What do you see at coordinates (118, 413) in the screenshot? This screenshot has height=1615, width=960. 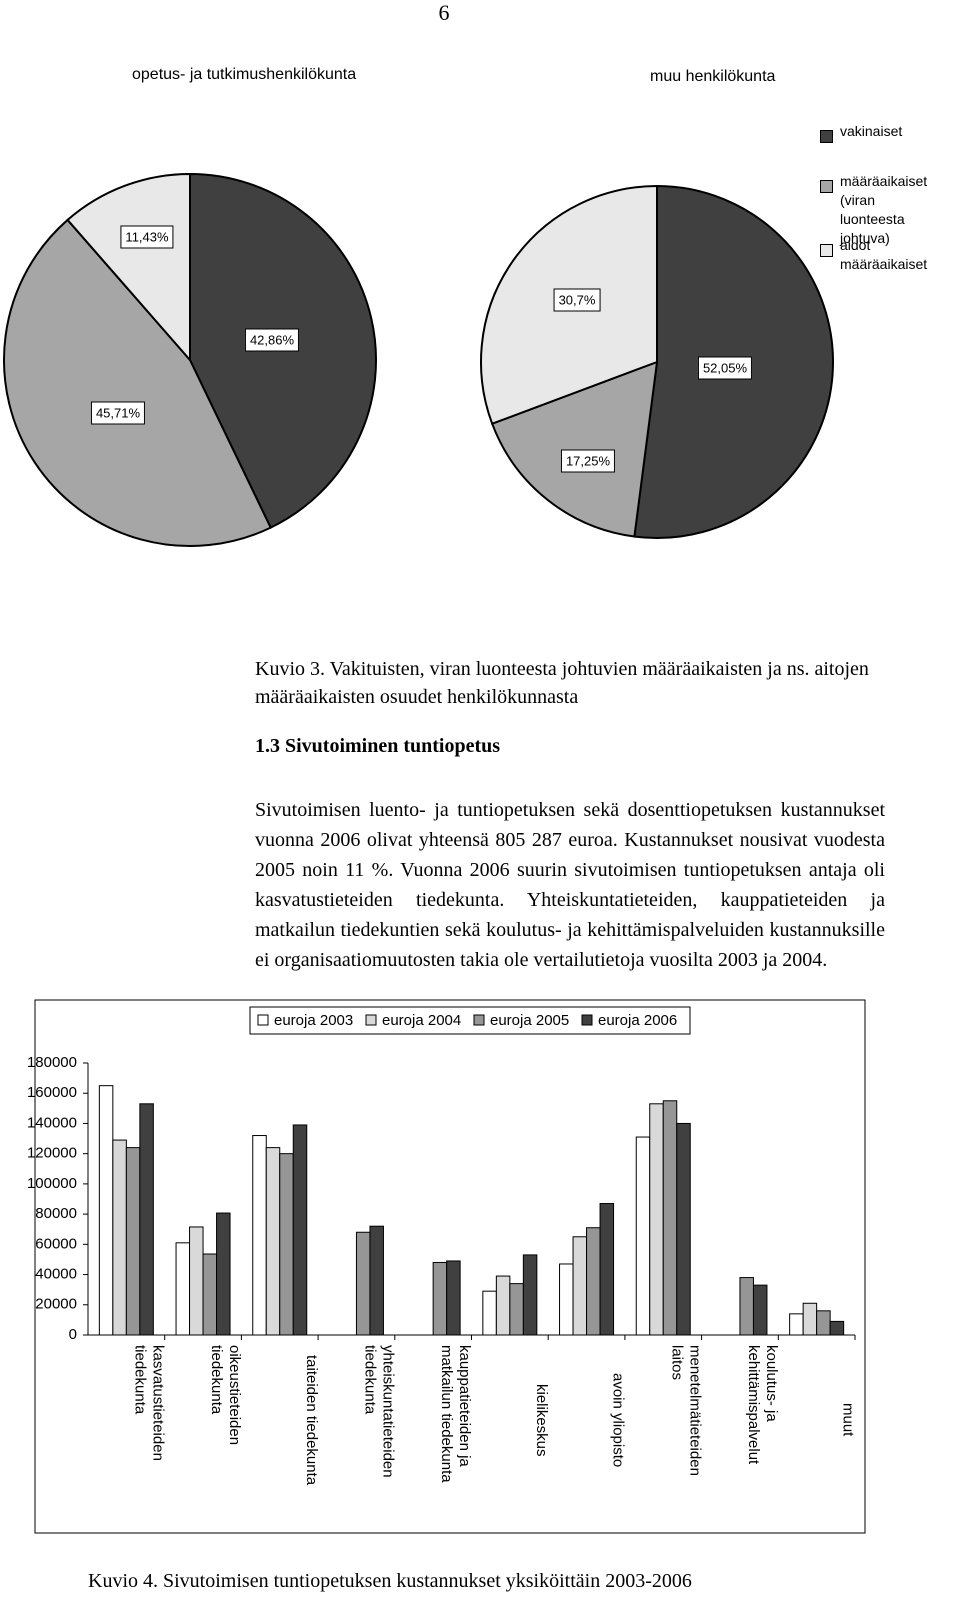 I see `data-label: 45,71%` at bounding box center [118, 413].